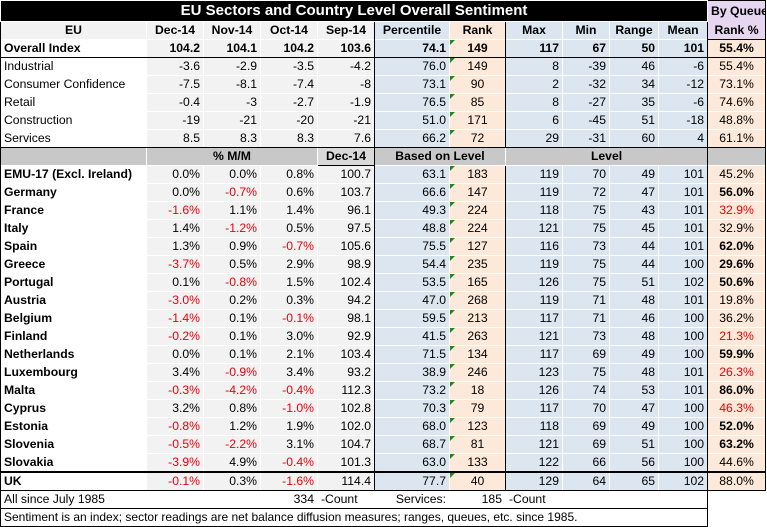 This screenshot has width=767, height=527. I want to click on range-value: 51, so click(634, 120).